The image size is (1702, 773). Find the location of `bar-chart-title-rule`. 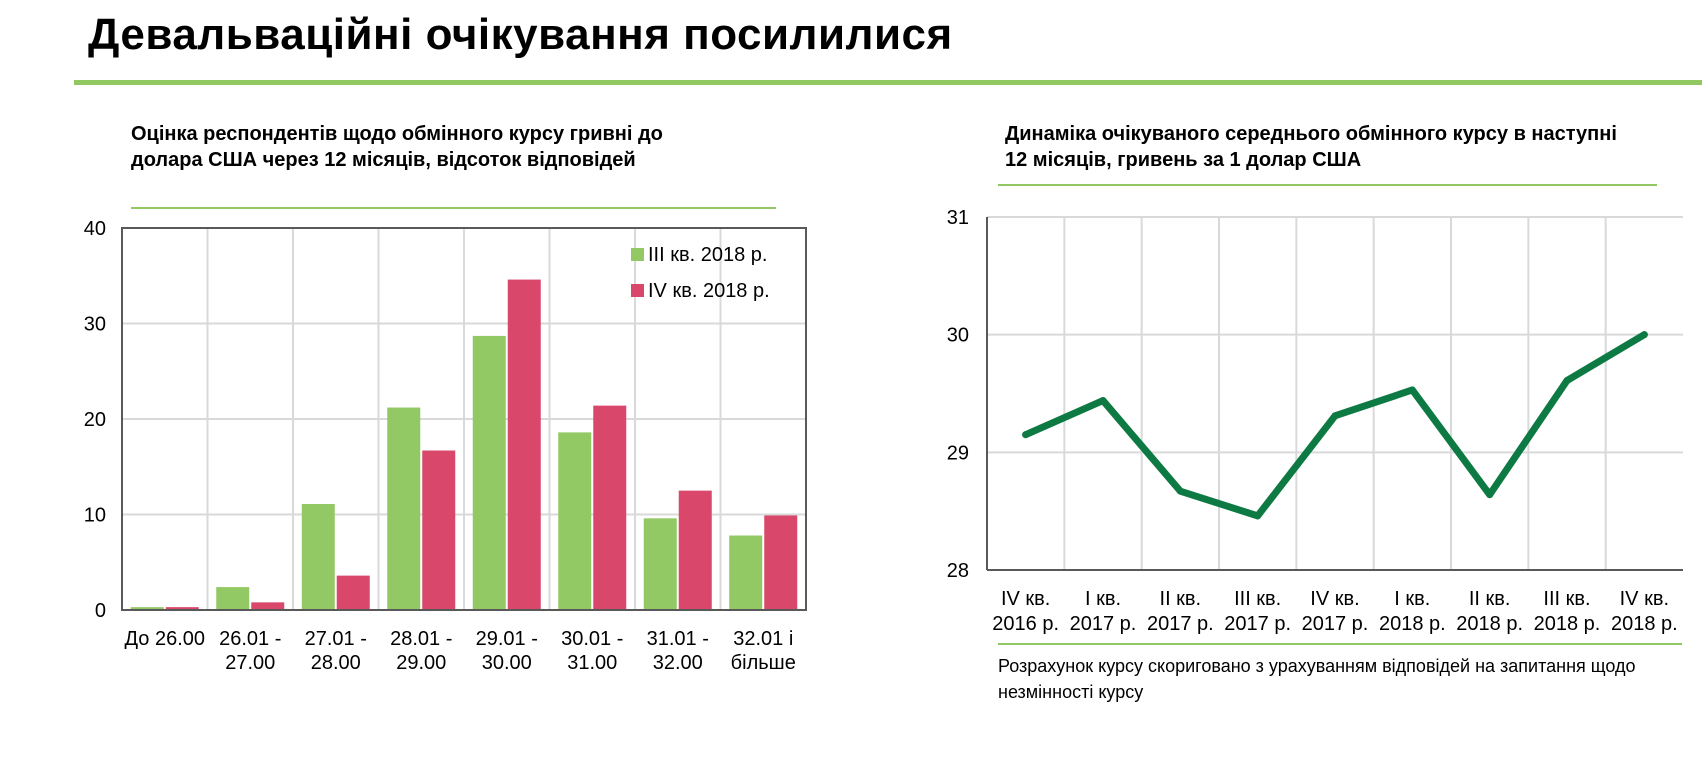

bar-chart-title-rule is located at coordinates (453, 208).